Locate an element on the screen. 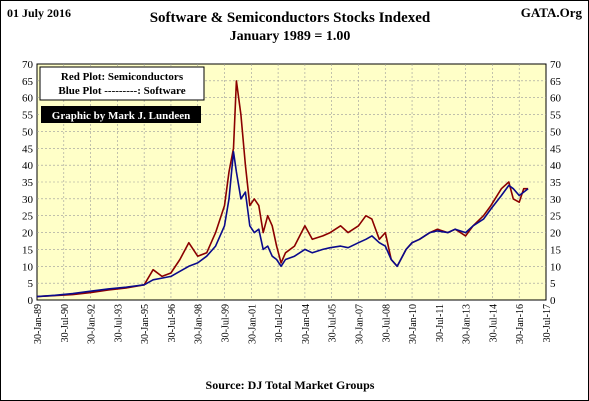 The width and height of the screenshot is (589, 401). y-tick-label-right: 50 is located at coordinates (556, 132).